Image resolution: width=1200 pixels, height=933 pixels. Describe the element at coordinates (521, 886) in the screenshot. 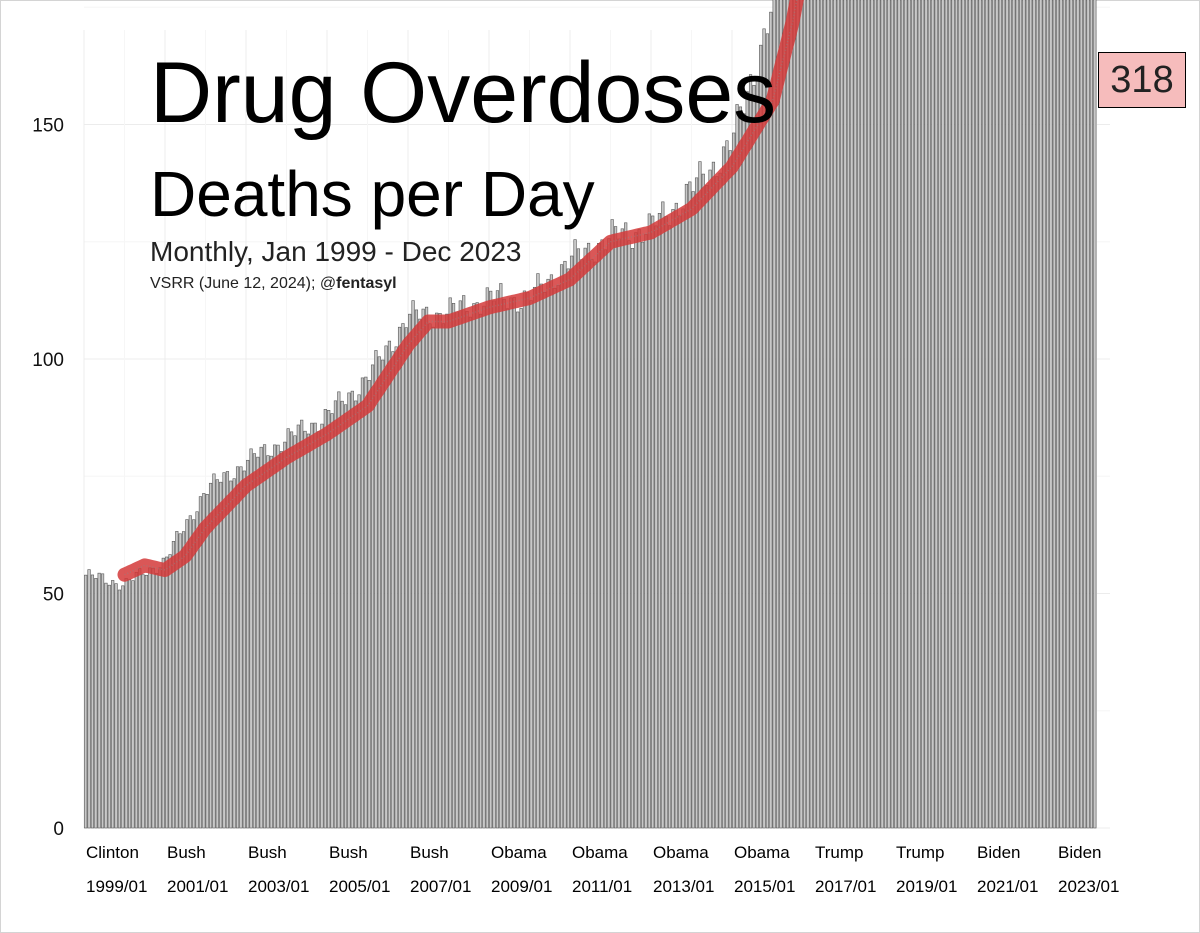

I see `x-tick-date: 2009/01` at that location.